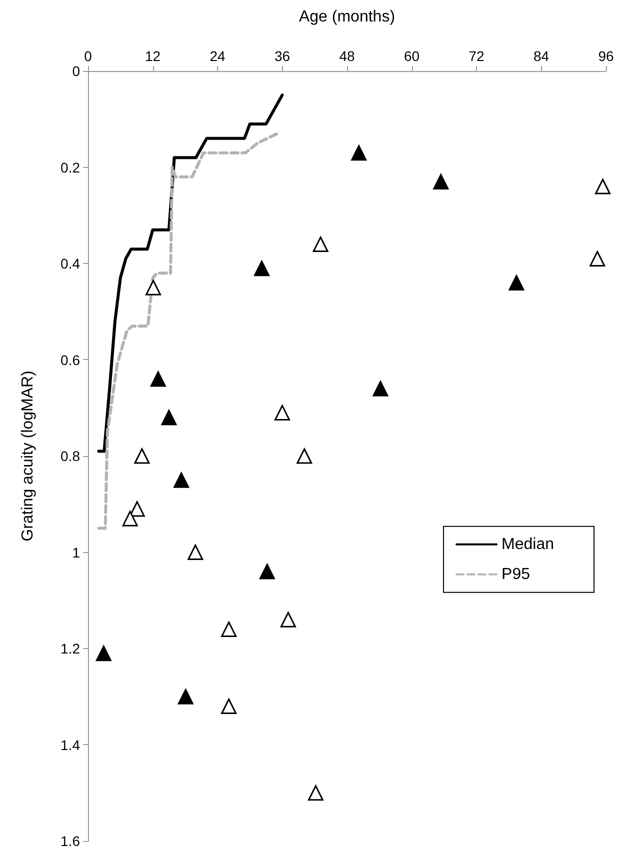 Image resolution: width=634 pixels, height=849 pixels. What do you see at coordinates (88, 56) in the screenshot?
I see `x-tick-label: 0` at bounding box center [88, 56].